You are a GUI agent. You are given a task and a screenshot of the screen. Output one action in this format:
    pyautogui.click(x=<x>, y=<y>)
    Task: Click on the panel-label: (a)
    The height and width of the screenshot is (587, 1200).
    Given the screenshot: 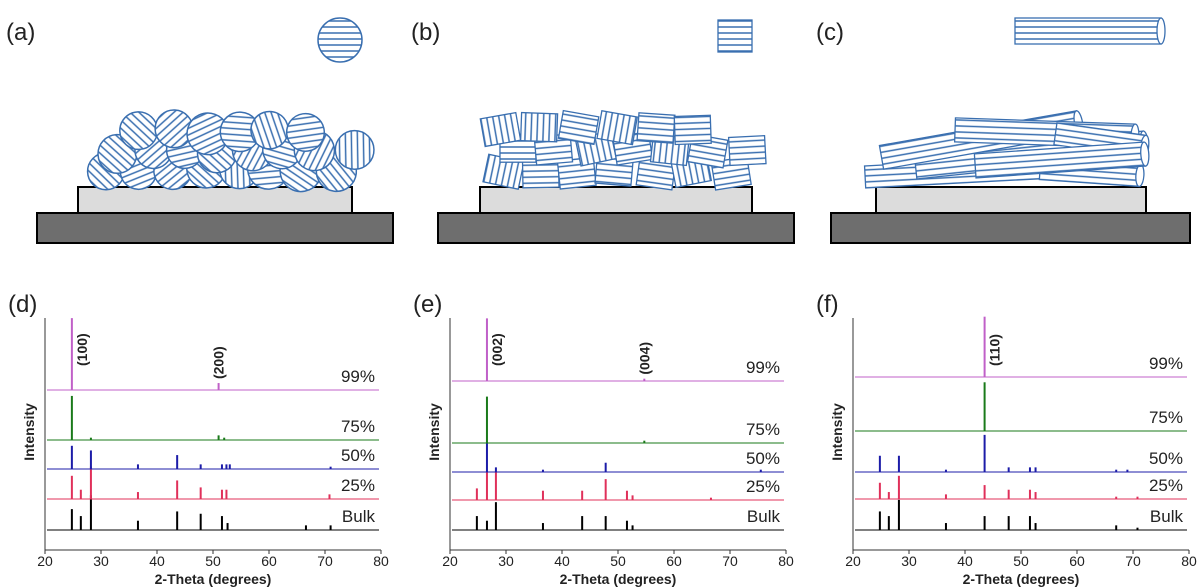 What is the action you would take?
    pyautogui.click(x=20, y=32)
    